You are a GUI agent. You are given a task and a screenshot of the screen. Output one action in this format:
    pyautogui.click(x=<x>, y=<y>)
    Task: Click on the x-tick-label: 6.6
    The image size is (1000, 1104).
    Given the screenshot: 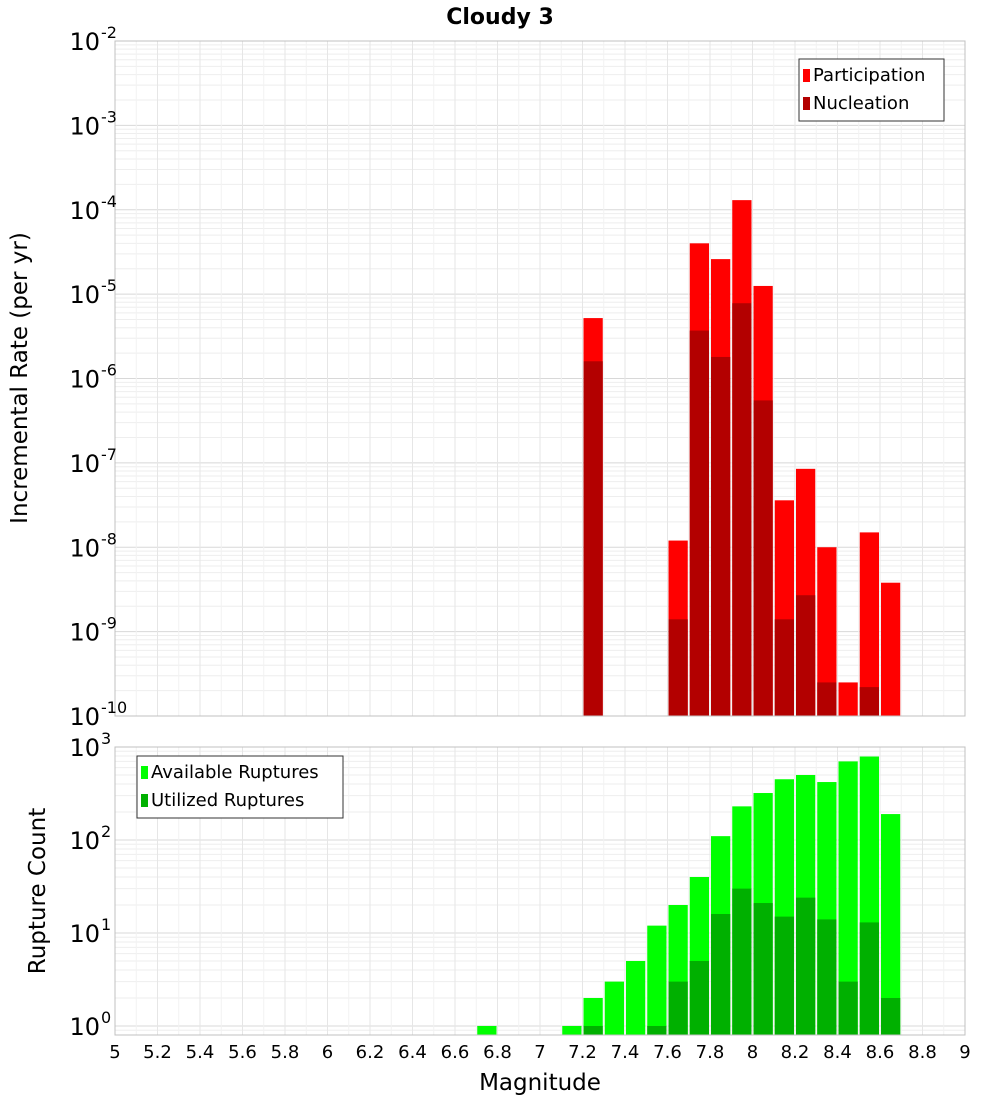 What is the action you would take?
    pyautogui.click(x=455, y=1052)
    